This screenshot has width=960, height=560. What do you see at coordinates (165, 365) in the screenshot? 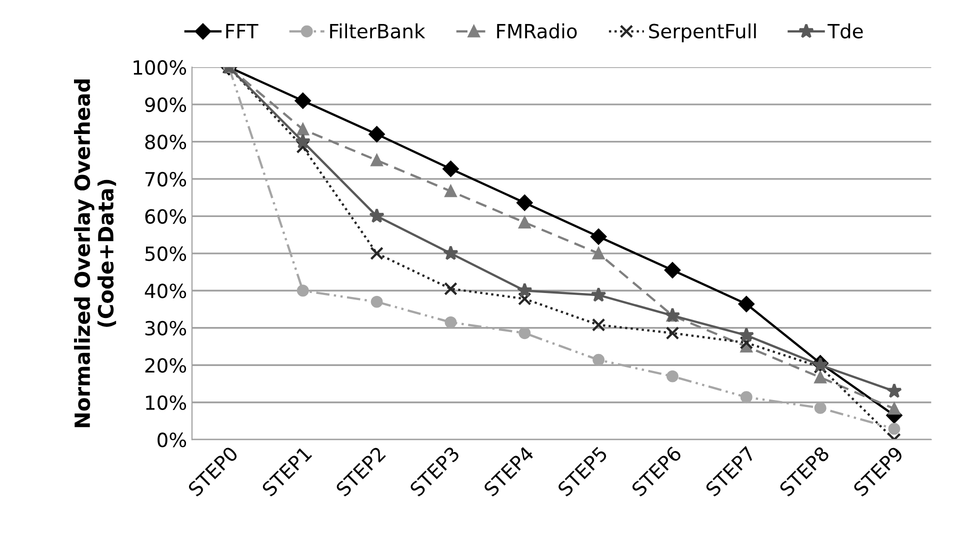
I see `y-tick-label: 20%` at bounding box center [165, 365].